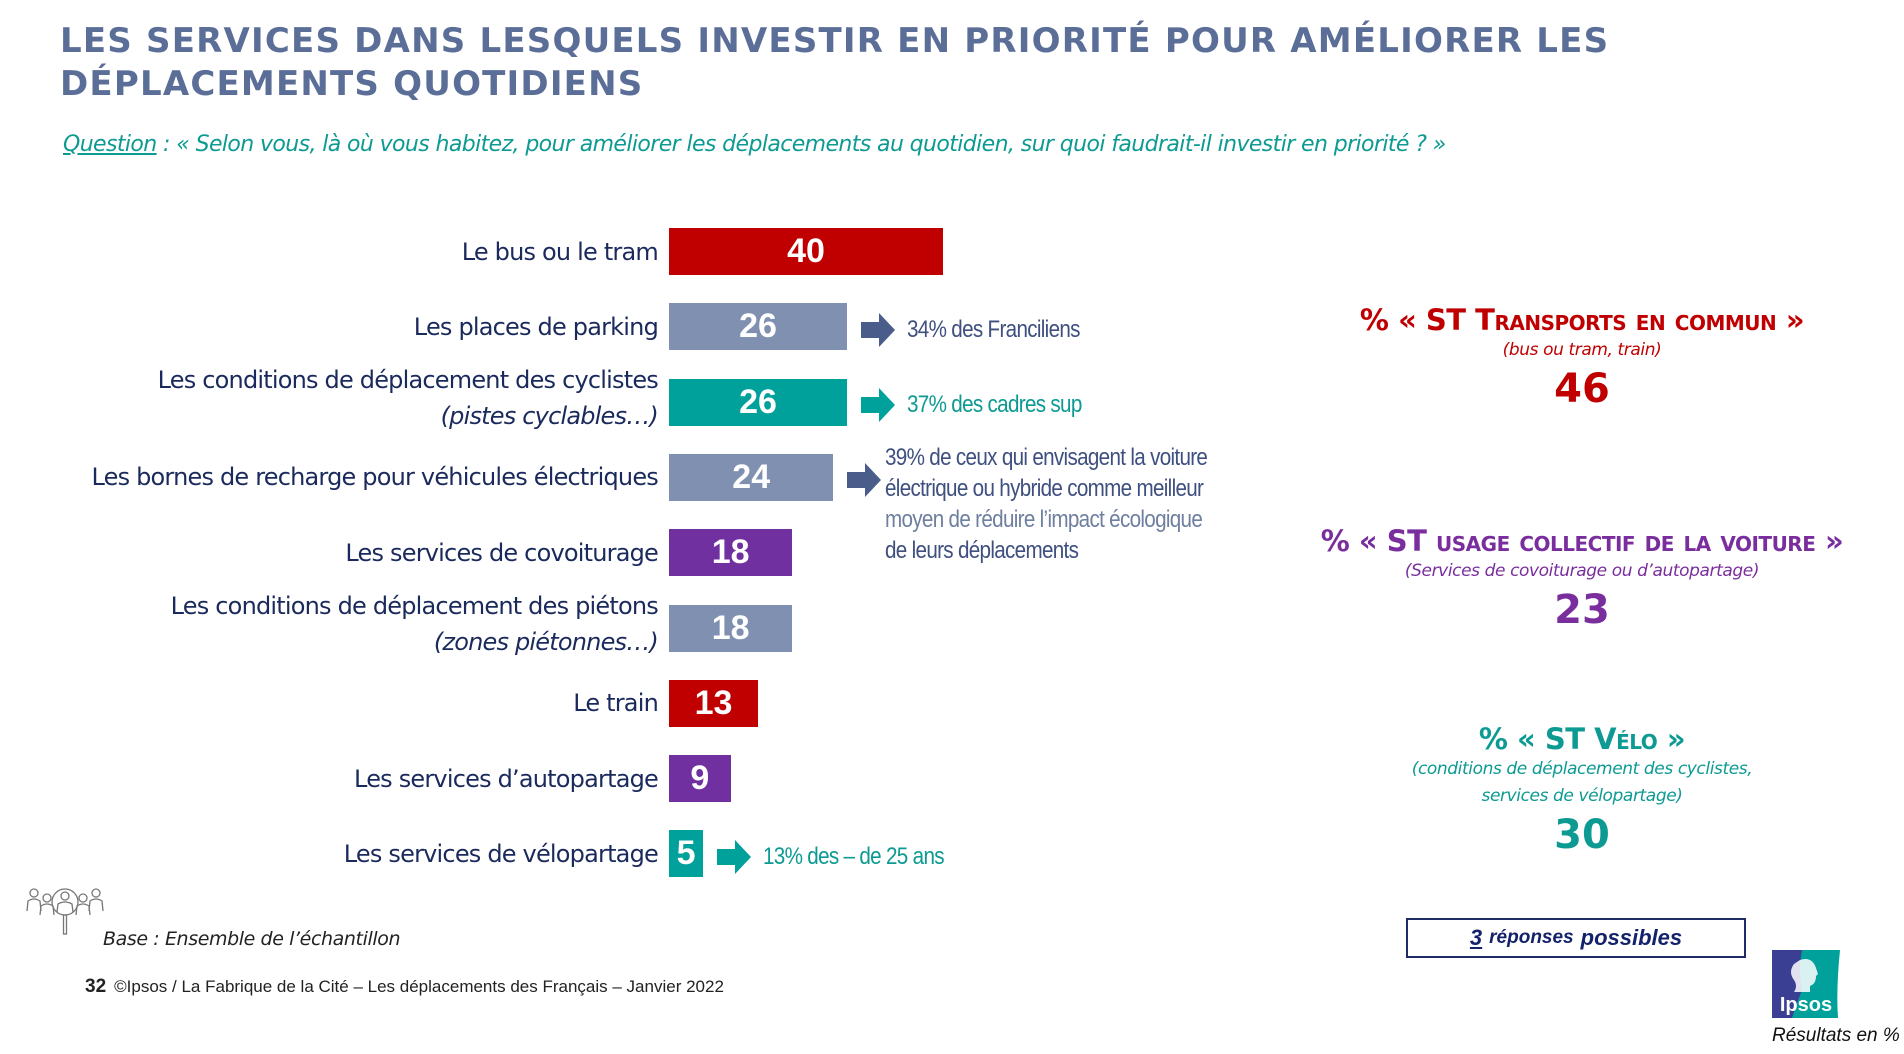  I want to click on bar: 24, so click(751, 477).